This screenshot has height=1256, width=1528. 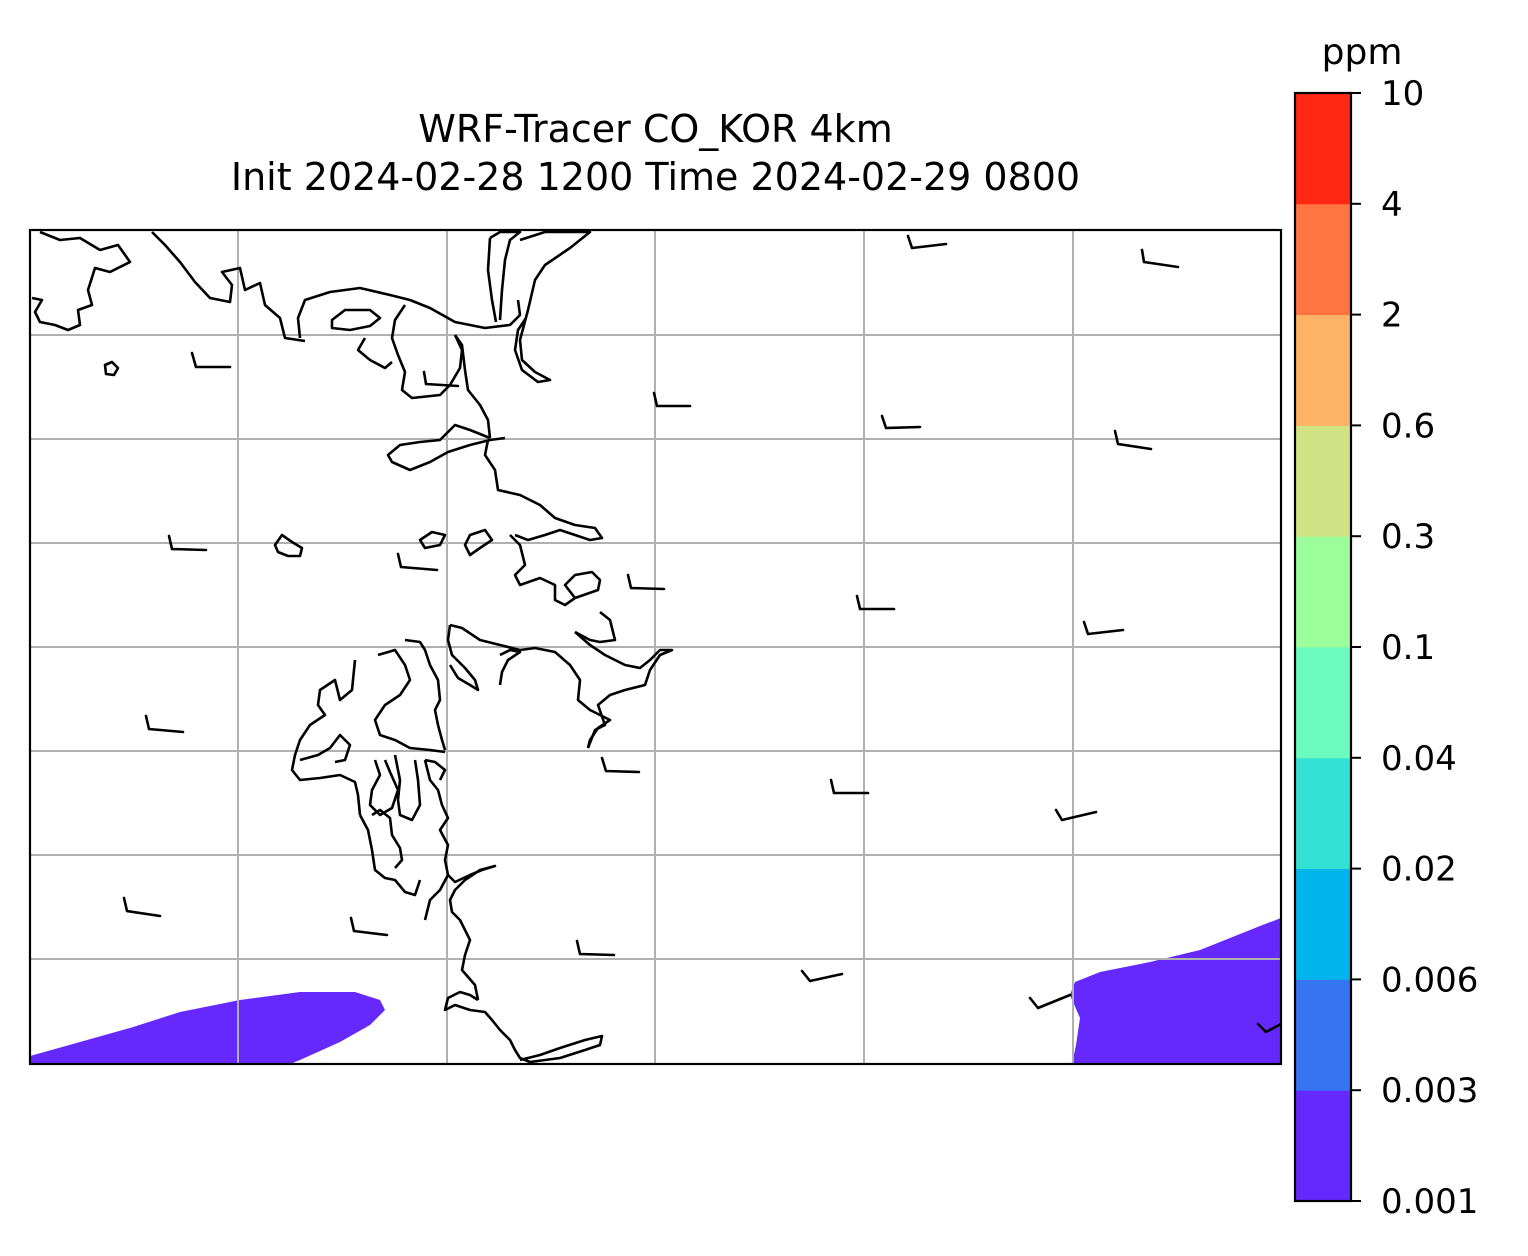 What do you see at coordinates (1408, 537) in the screenshot?
I see `colorbar-tick-label: 0.3` at bounding box center [1408, 537].